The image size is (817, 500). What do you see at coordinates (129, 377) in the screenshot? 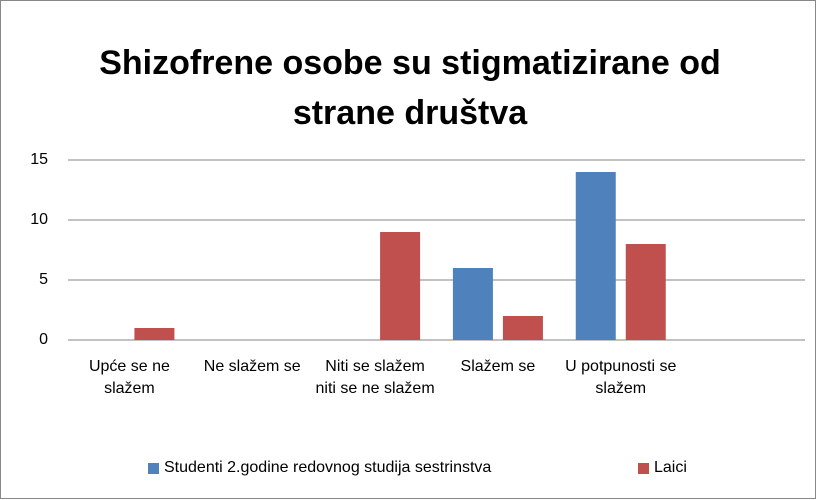
I see `x-tick-label: Upće se ne slažem` at bounding box center [129, 377].